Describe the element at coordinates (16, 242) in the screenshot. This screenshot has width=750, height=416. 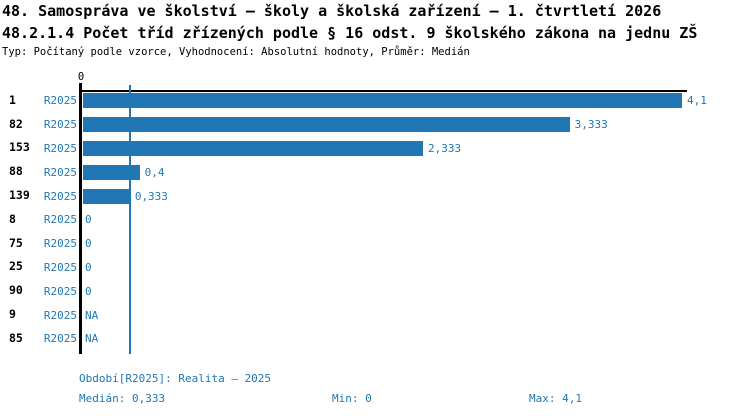
I see `row-category-label: 75` at that location.